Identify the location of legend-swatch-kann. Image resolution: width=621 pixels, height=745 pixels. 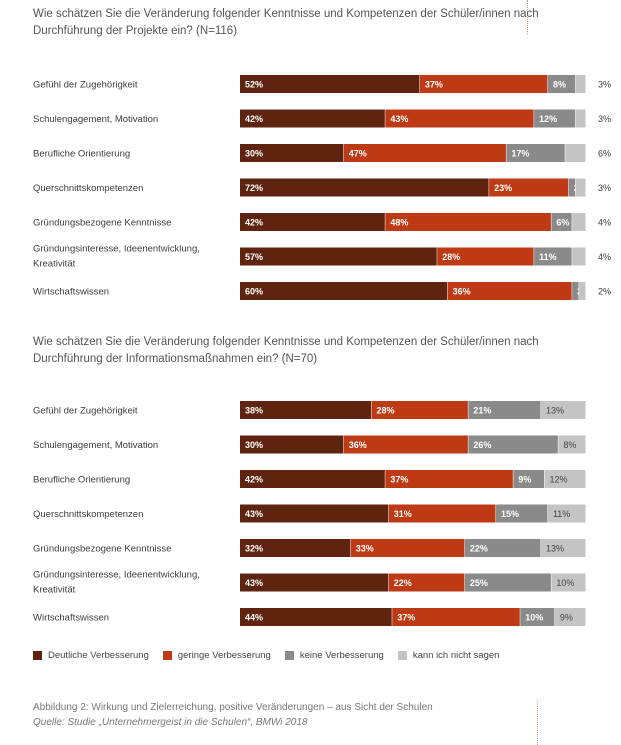
(402, 655).